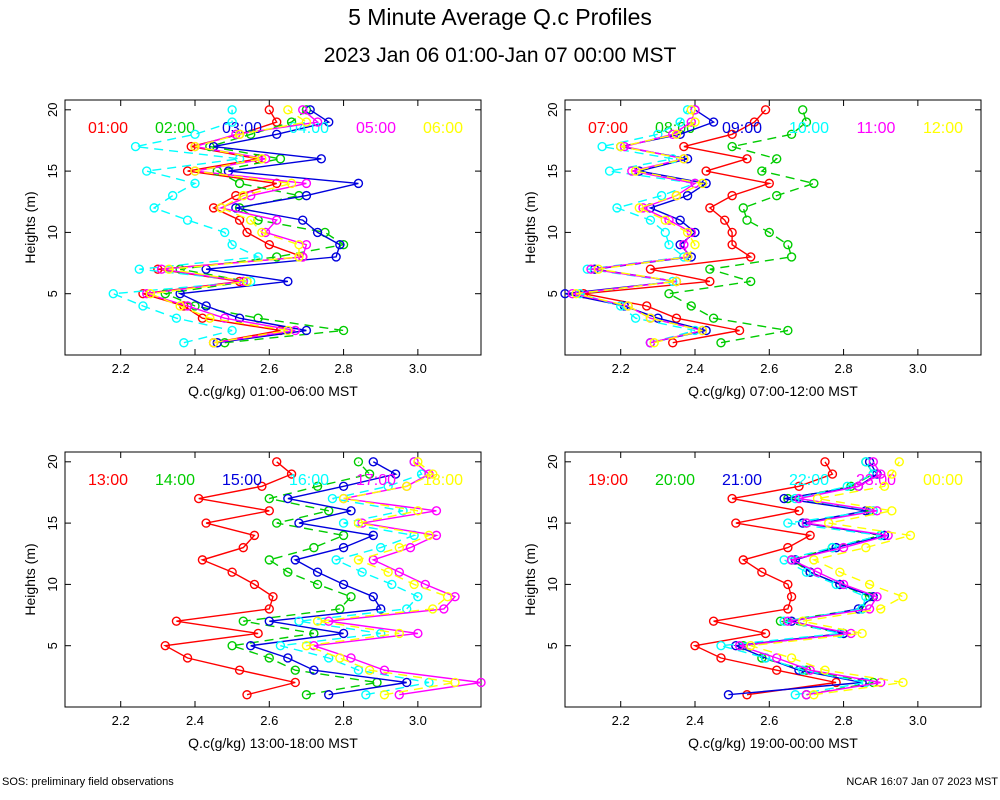 Image resolution: width=1000 pixels, height=800 pixels. What do you see at coordinates (922, 782) in the screenshot?
I see `footer-timestamp: NCAR 16:07 Jan 07 2023 MST` at bounding box center [922, 782].